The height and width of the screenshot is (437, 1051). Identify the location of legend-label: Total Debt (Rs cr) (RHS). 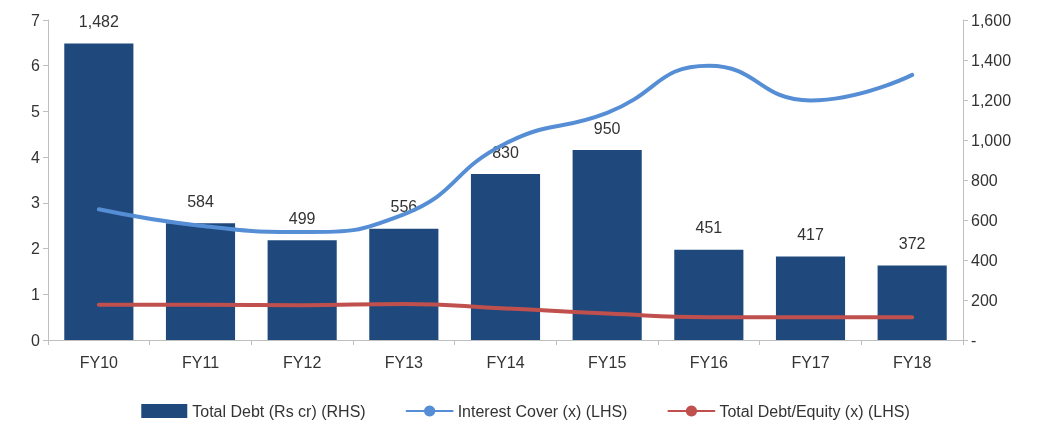
(279, 411).